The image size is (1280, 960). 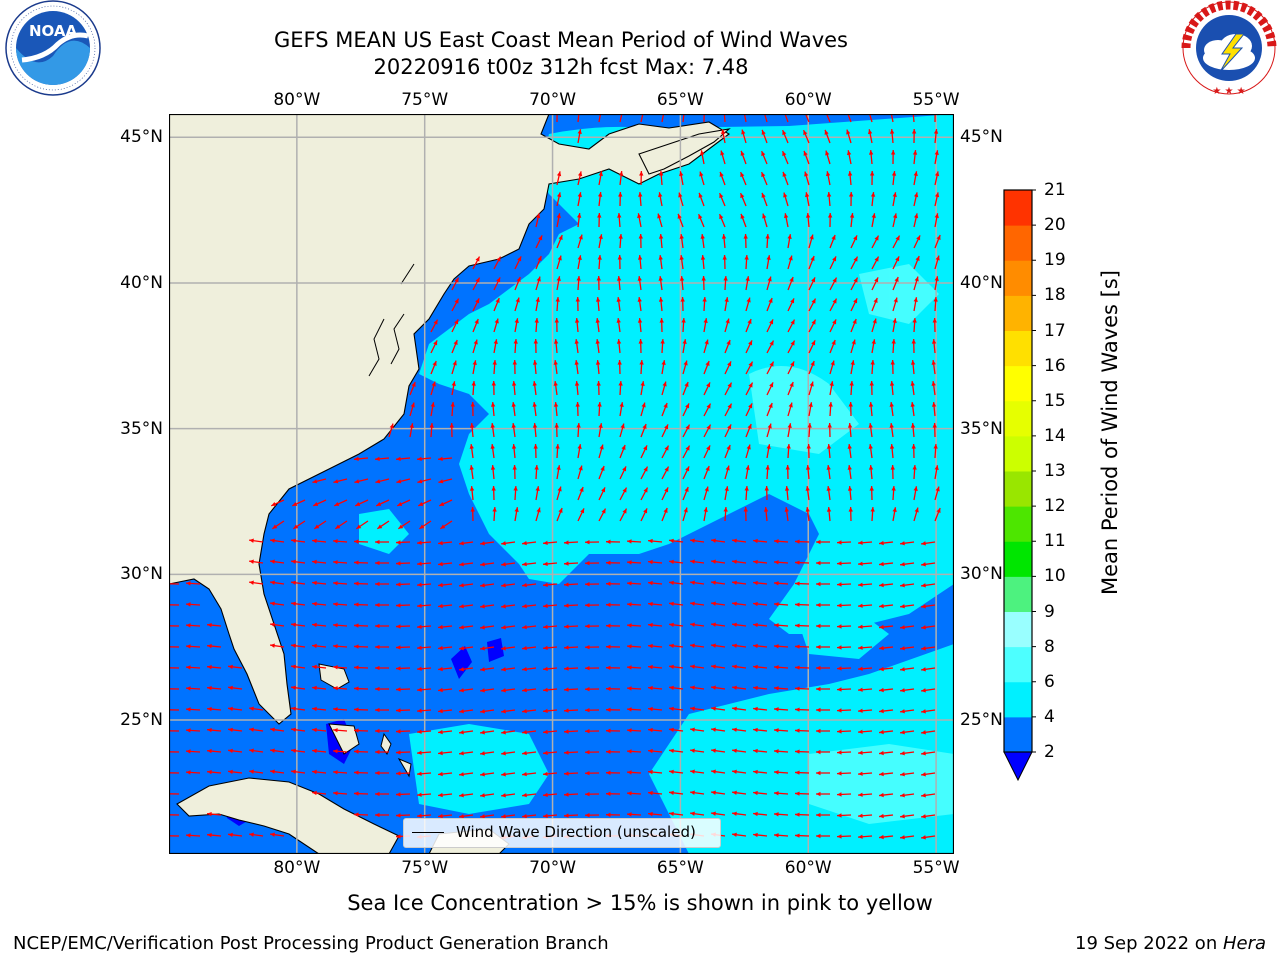 What do you see at coordinates (981, 719) in the screenshot?
I see `lat-tick-label-right: 25°N` at bounding box center [981, 719].